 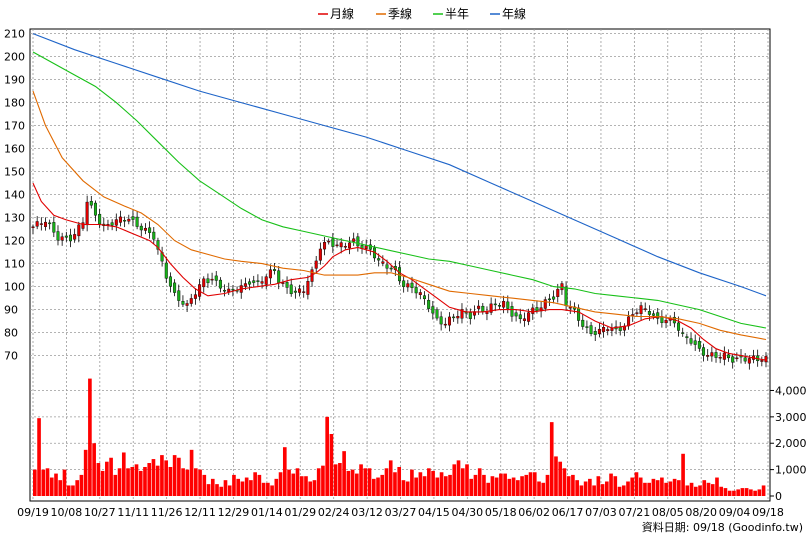 What do you see at coordinates (234, 512) in the screenshot?
I see `date-tick-label: 12/29` at bounding box center [234, 512].